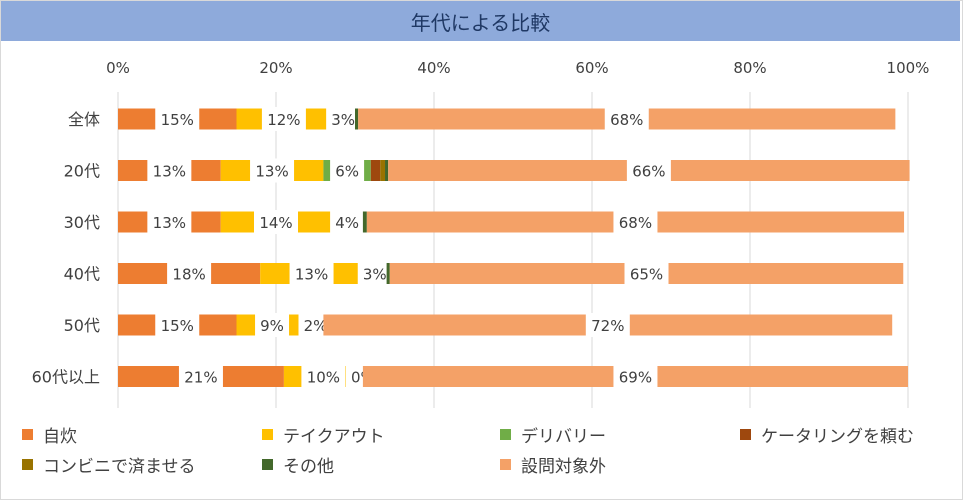  I want to click on data-label: 10%, so click(323, 378).